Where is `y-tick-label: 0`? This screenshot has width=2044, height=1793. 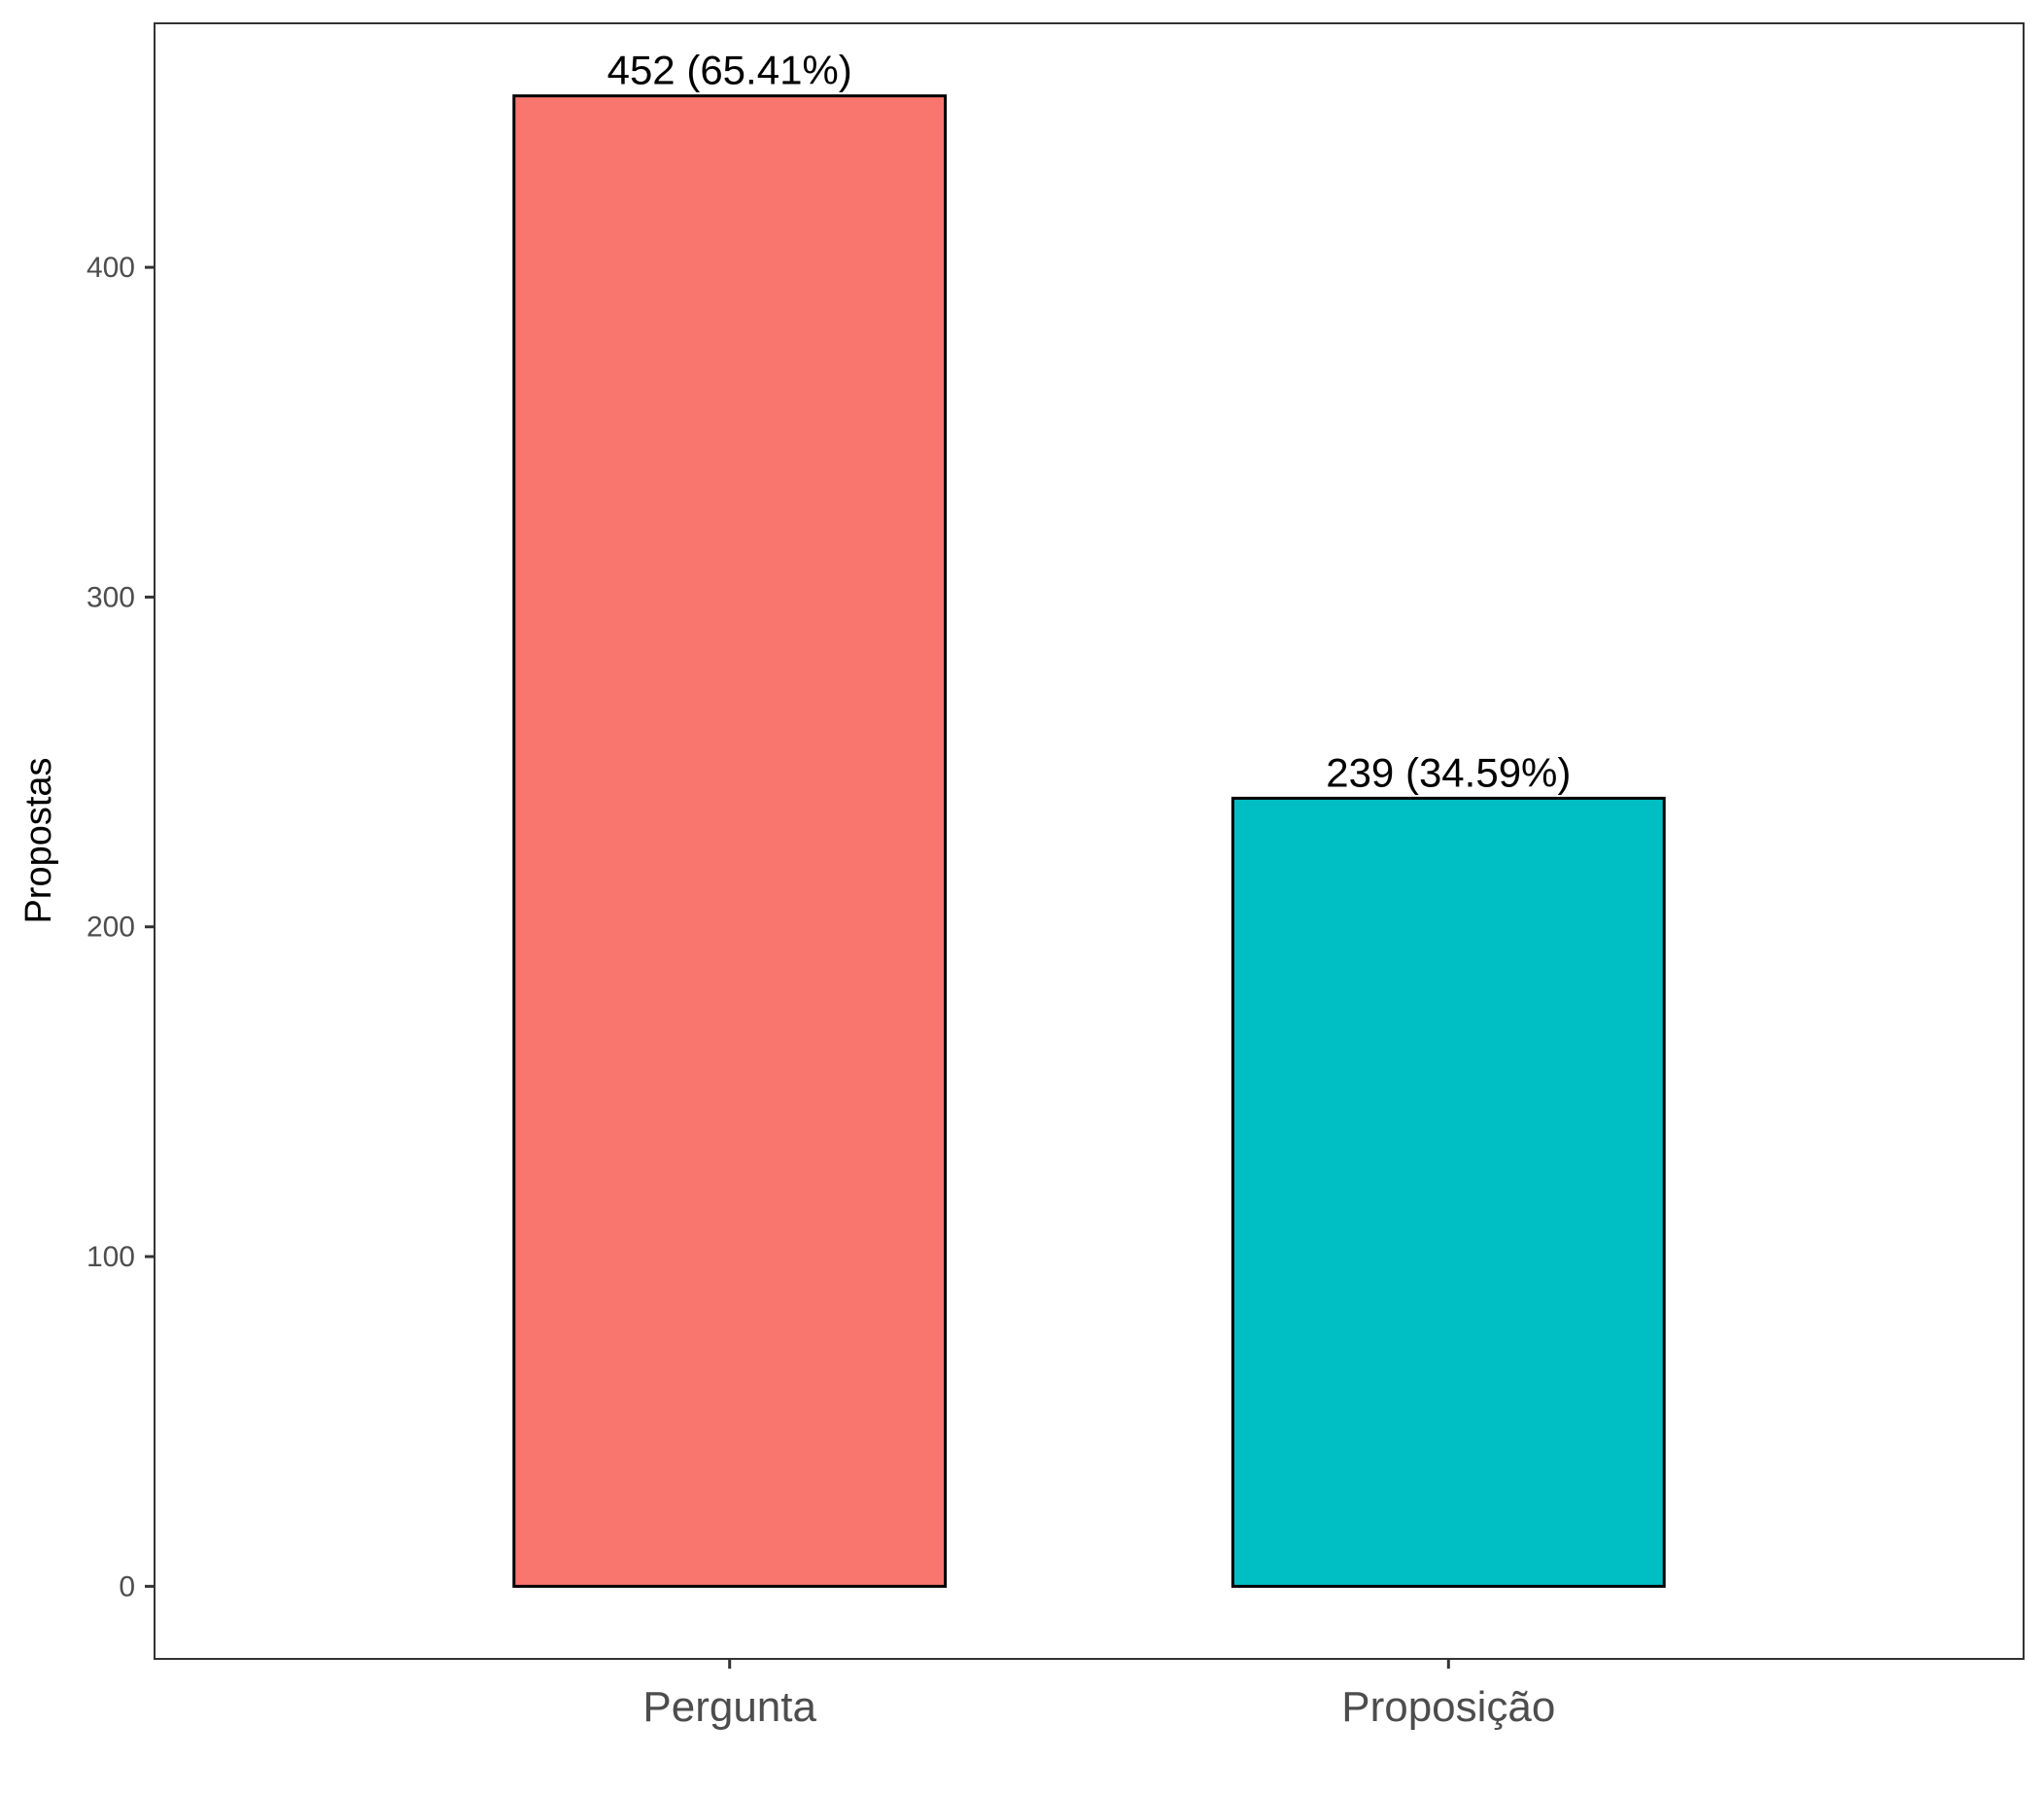 y-tick-label: 0 is located at coordinates (127, 1587).